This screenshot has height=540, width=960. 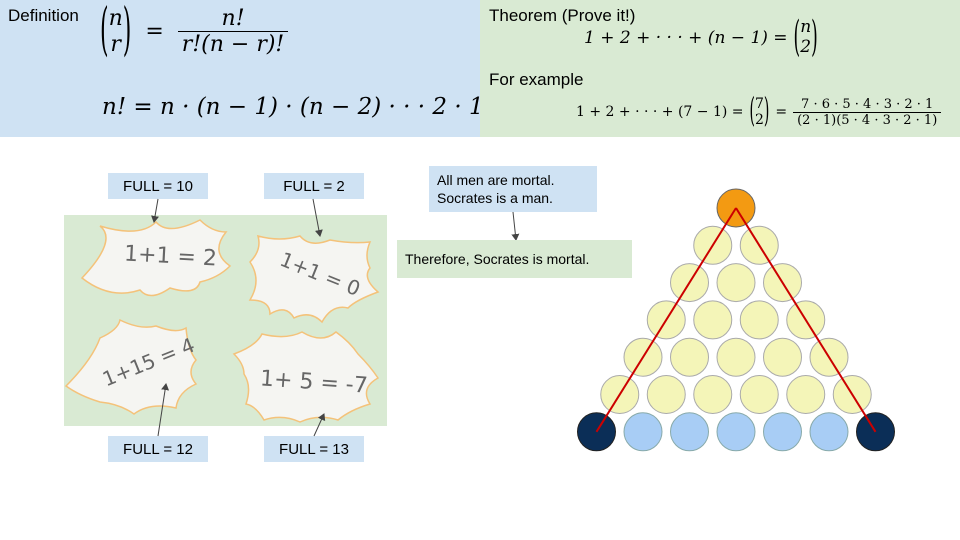 I want to click on card-top-right, so click(x=314, y=279).